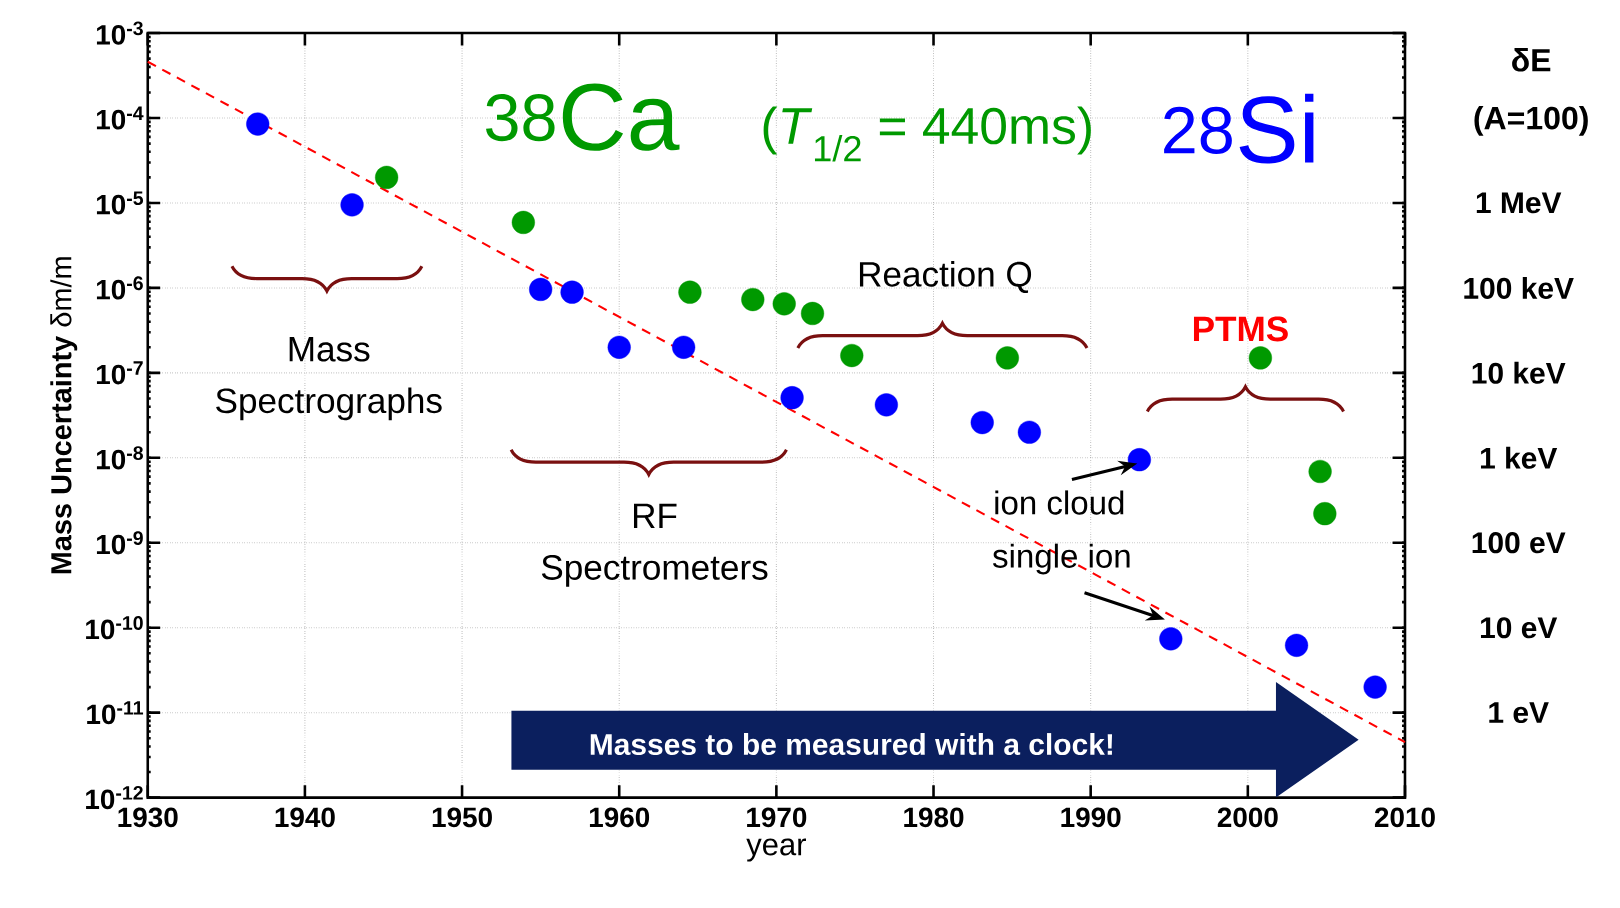 This screenshot has width=1620, height=908. I want to click on y-tick-label: 10$^{-7}$, so click(119, 373).